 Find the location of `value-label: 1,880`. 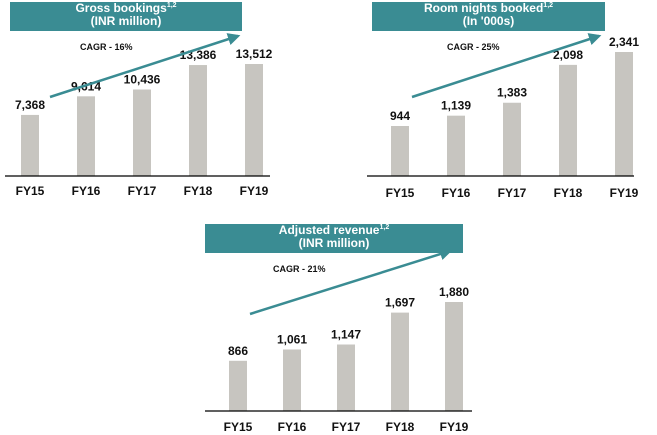

value-label: 1,880 is located at coordinates (454, 292).